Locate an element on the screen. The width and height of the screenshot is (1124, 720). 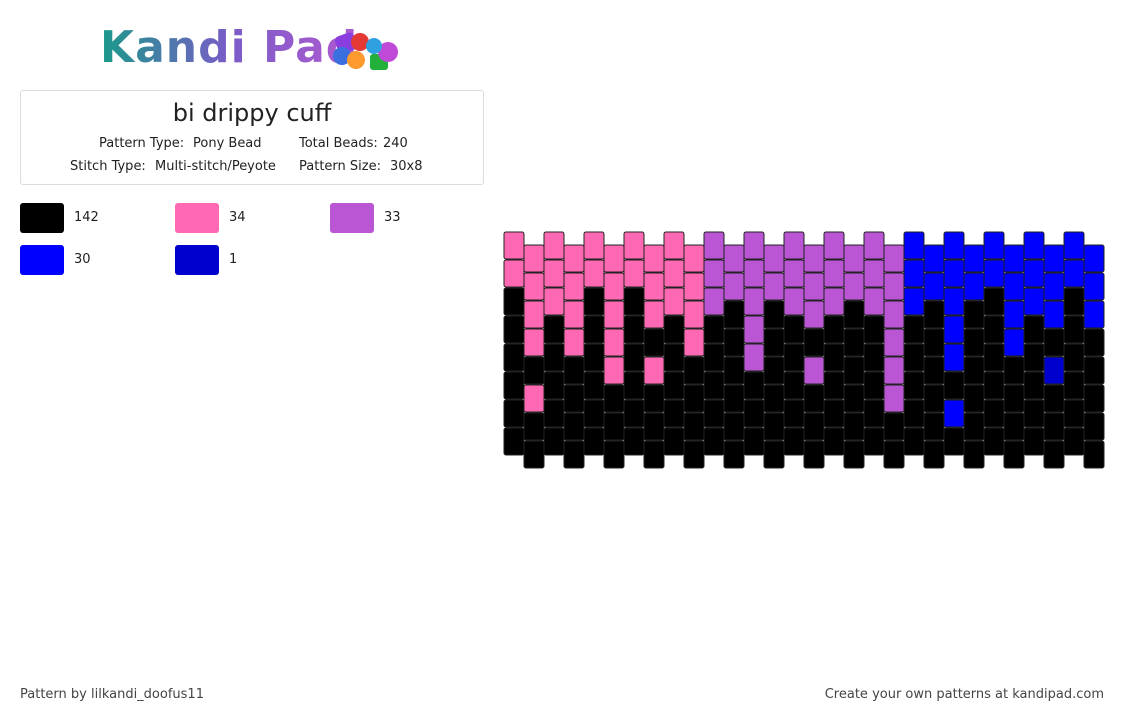
legend-swatch is located at coordinates (197, 218).